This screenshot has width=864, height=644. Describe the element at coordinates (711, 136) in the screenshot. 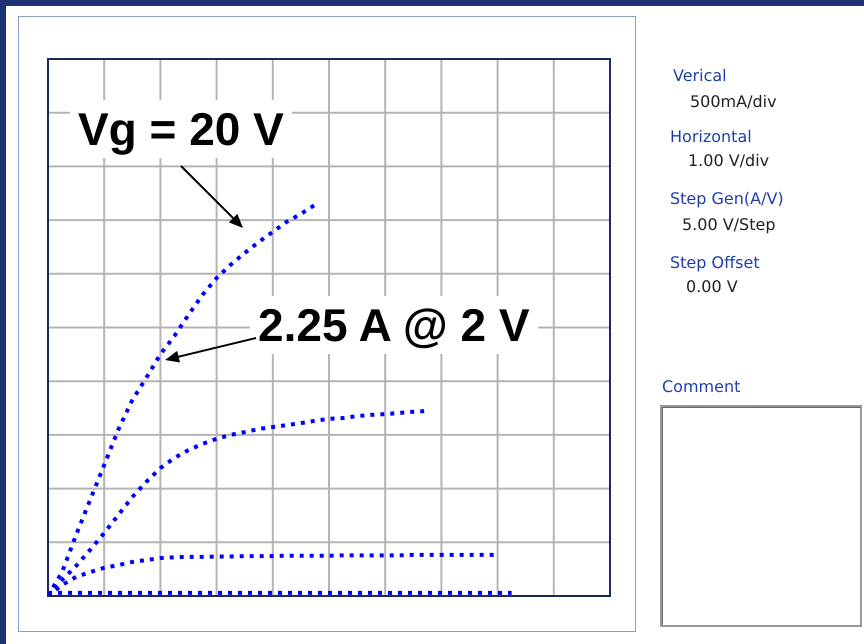

I see `text: Horizontal` at that location.